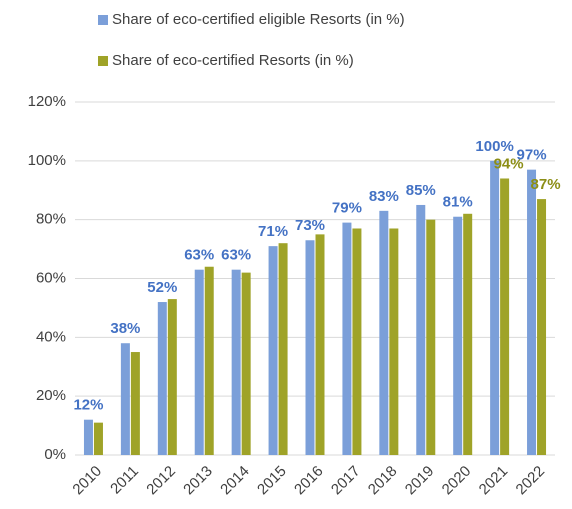 The width and height of the screenshot is (572, 509). What do you see at coordinates (51, 277) in the screenshot?
I see `y-tick-label: 60%` at bounding box center [51, 277].